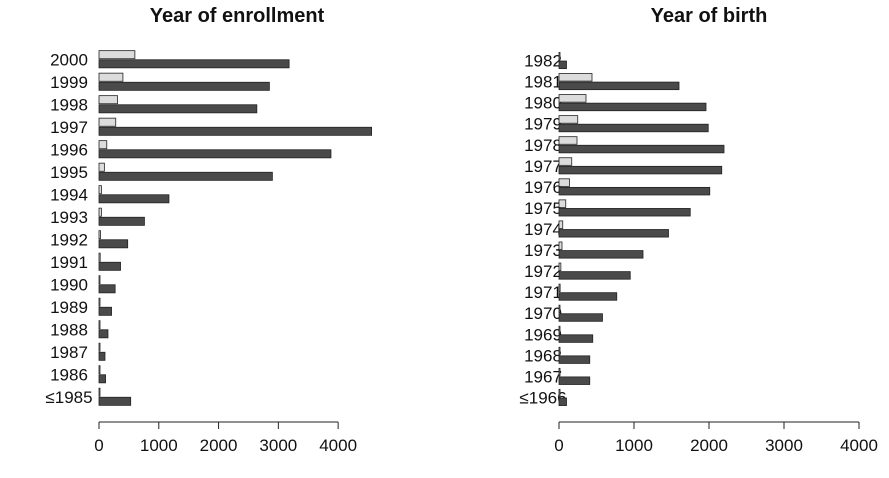 The height and width of the screenshot is (478, 889). I want to click on category-label: 1967, so click(543, 376).